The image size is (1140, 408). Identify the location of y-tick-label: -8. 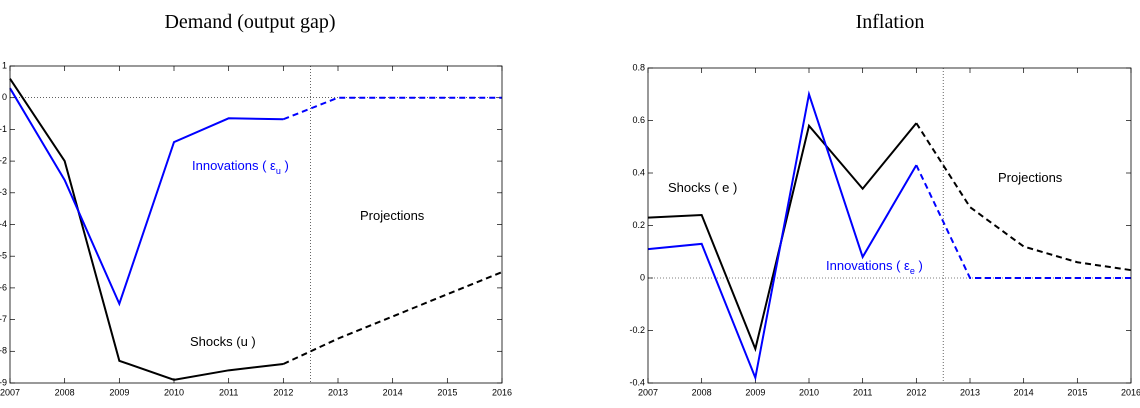
(3, 351).